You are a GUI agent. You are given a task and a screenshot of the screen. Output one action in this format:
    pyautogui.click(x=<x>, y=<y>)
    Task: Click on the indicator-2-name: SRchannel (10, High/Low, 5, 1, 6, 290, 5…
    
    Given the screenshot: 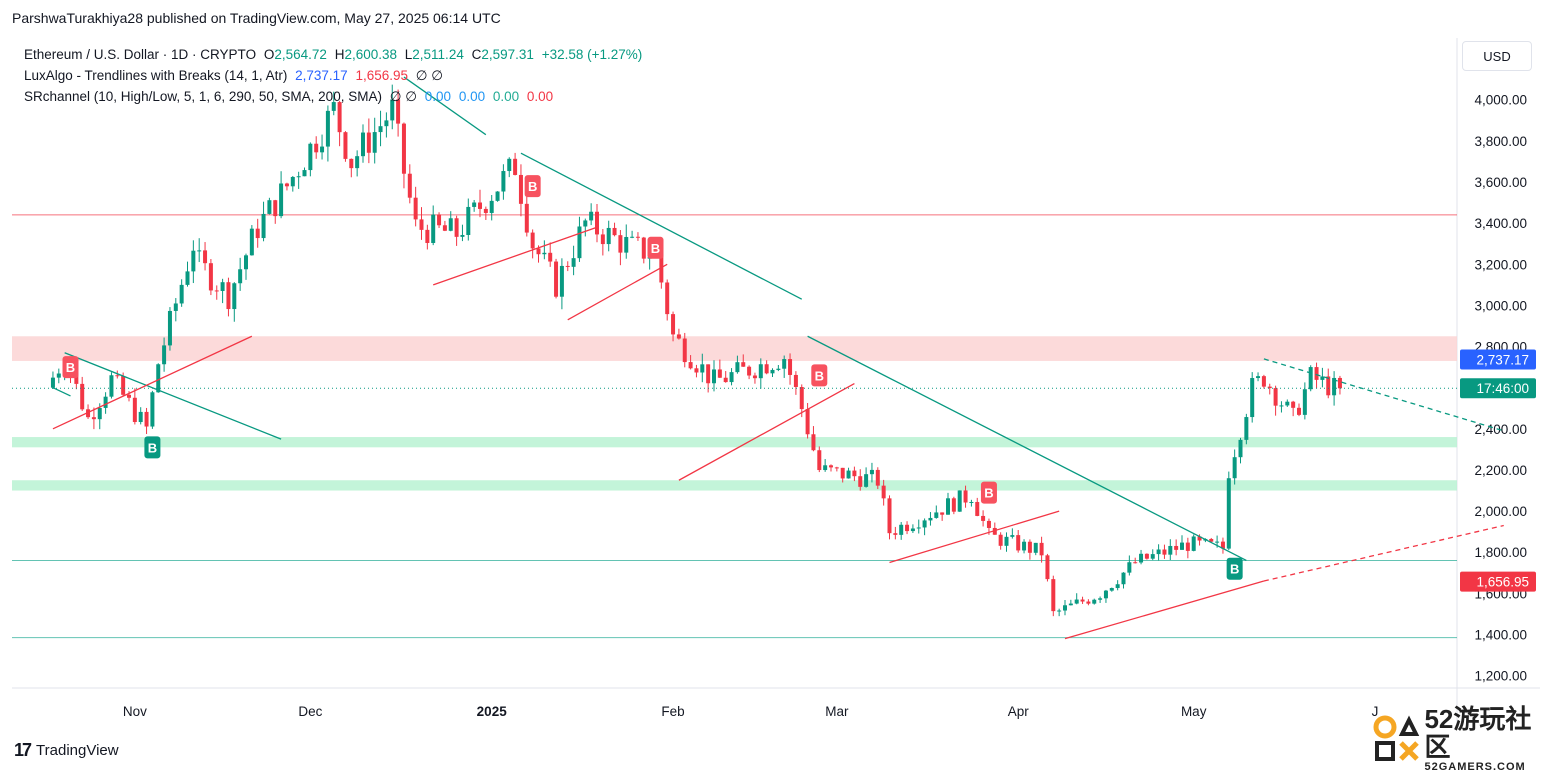 What is the action you would take?
    pyautogui.click(x=203, y=96)
    